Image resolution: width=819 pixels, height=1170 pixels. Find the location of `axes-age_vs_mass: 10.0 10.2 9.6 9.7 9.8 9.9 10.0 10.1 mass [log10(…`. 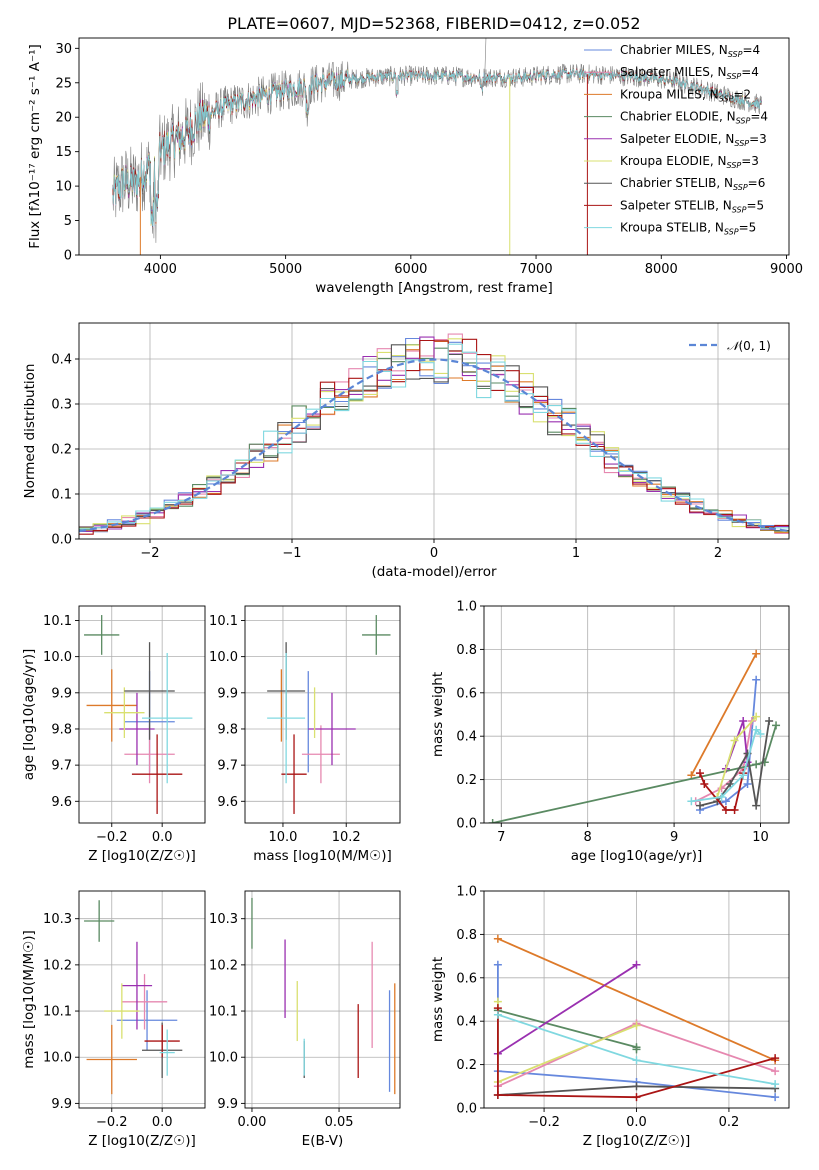

axes-age_vs_mass: 10.0 10.2 9.6 9.7 9.8 9.9 10.0 10.1 mass [log10(… is located at coordinates (305, 734).